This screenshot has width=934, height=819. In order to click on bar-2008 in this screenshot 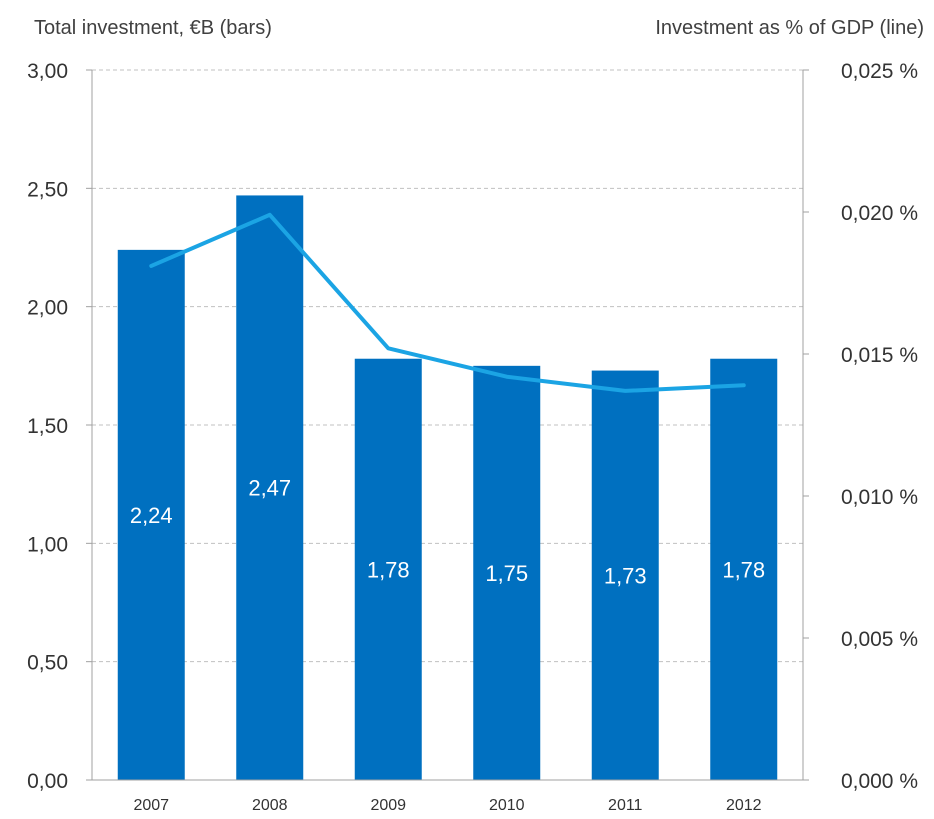, I will do `click(270, 487)`.